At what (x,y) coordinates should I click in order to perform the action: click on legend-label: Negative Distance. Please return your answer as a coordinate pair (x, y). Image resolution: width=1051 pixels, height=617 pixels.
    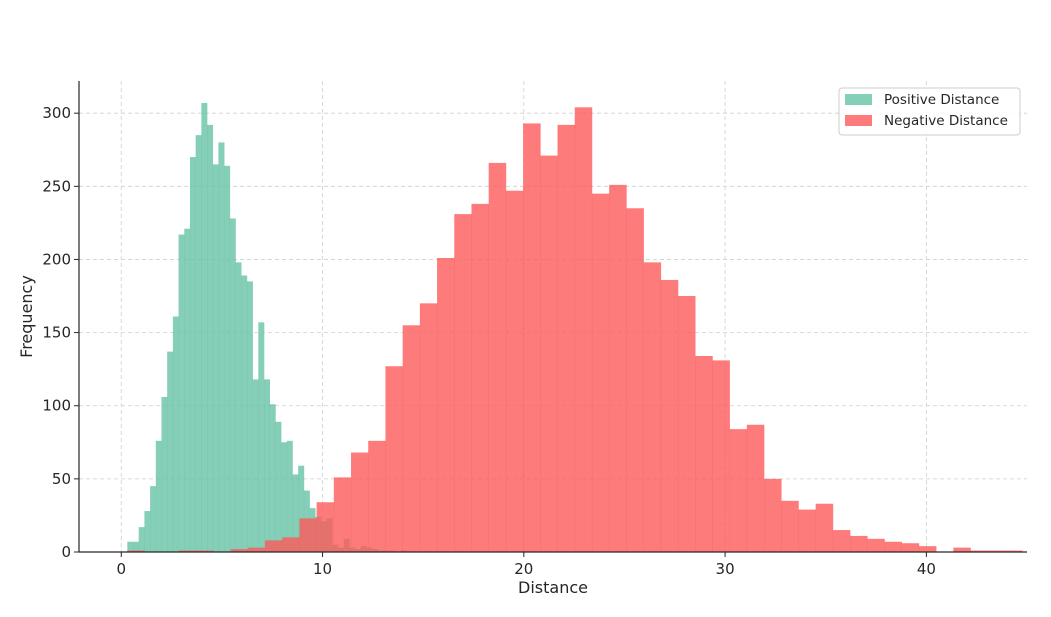
    Looking at the image, I should click on (946, 121).